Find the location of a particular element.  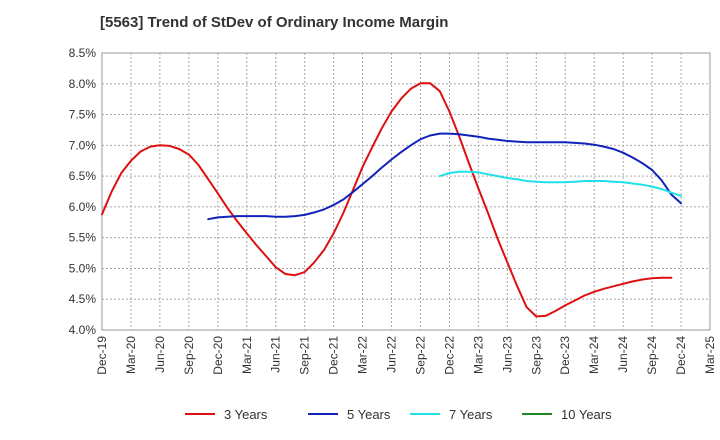

x-tick-label: Jun-23 is located at coordinates (507, 354).